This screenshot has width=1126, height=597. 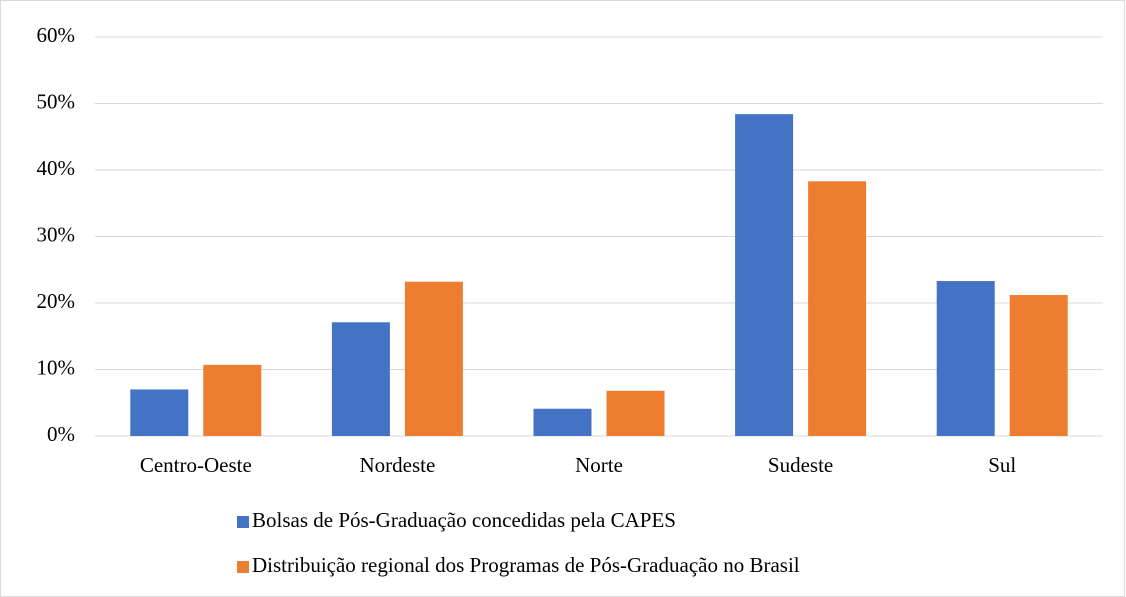 I want to click on x-tick-label: Centro-Oeste, so click(x=196, y=465).